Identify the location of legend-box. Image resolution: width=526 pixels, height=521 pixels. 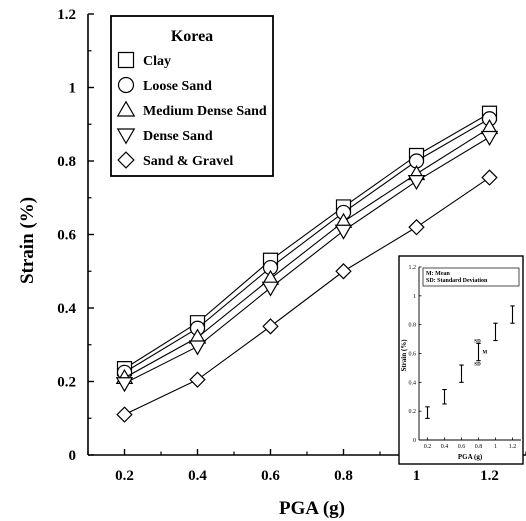
(192, 96).